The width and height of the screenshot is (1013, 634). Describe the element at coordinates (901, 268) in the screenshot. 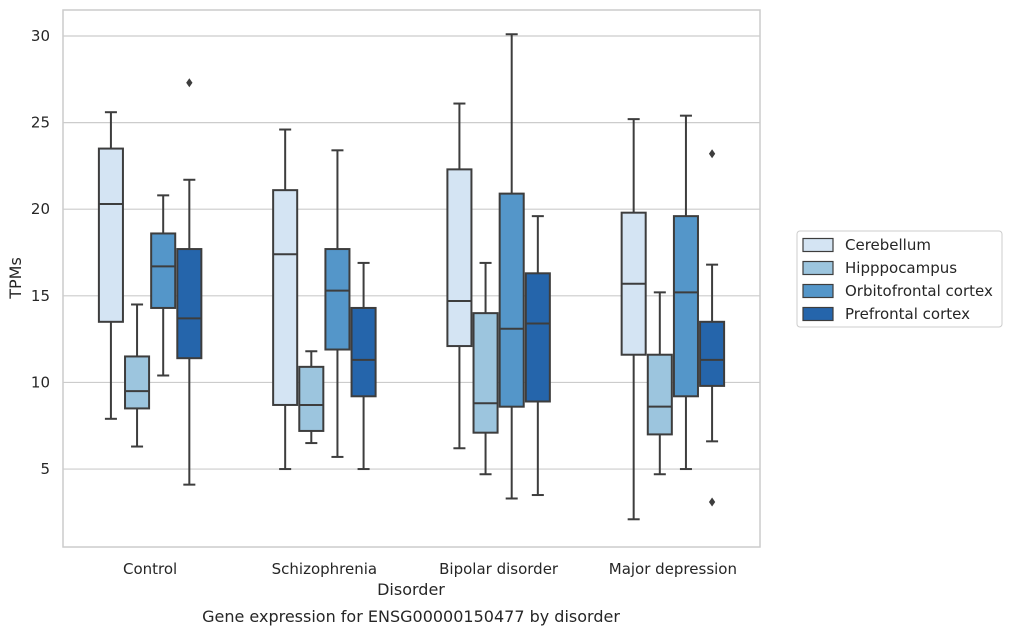

I see `legend-label: Hipppocampus` at that location.